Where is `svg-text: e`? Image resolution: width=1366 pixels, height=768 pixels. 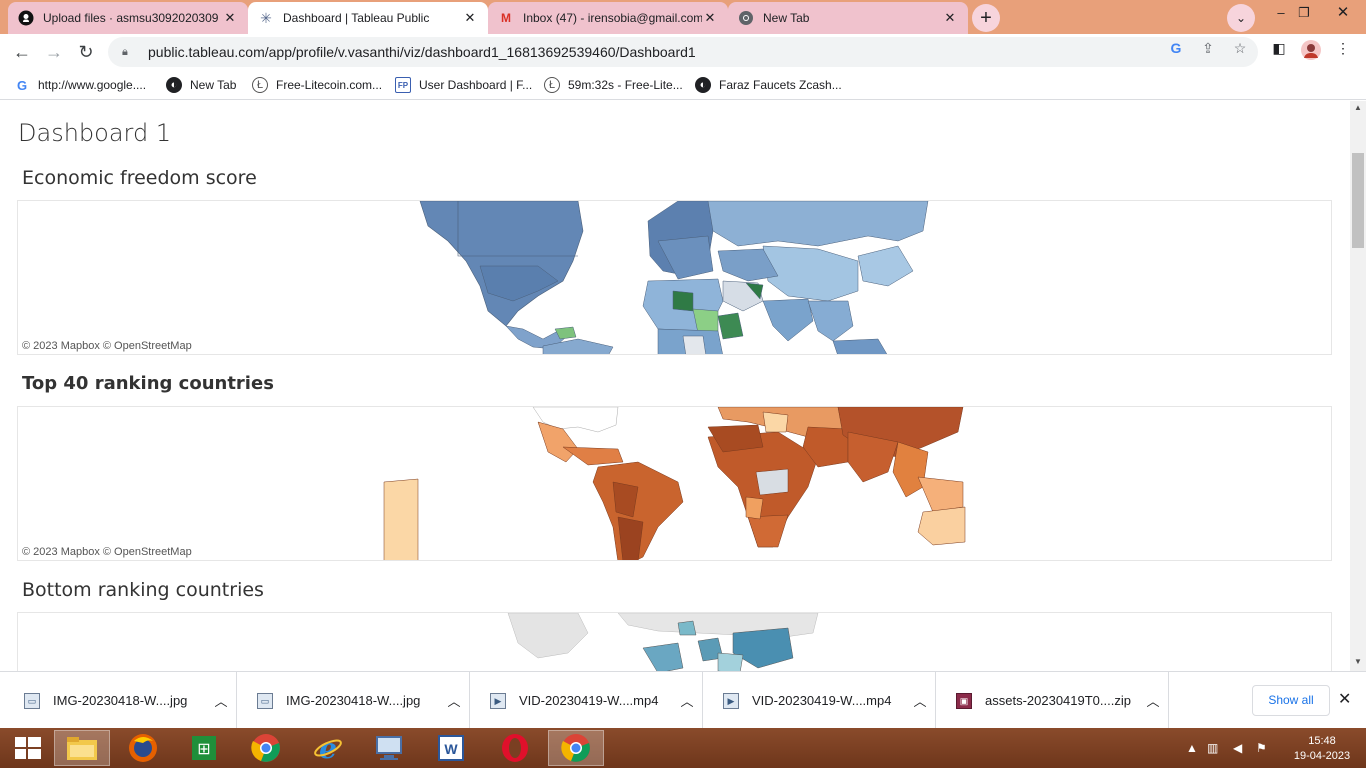 svg-text: e is located at coordinates (328, 748).